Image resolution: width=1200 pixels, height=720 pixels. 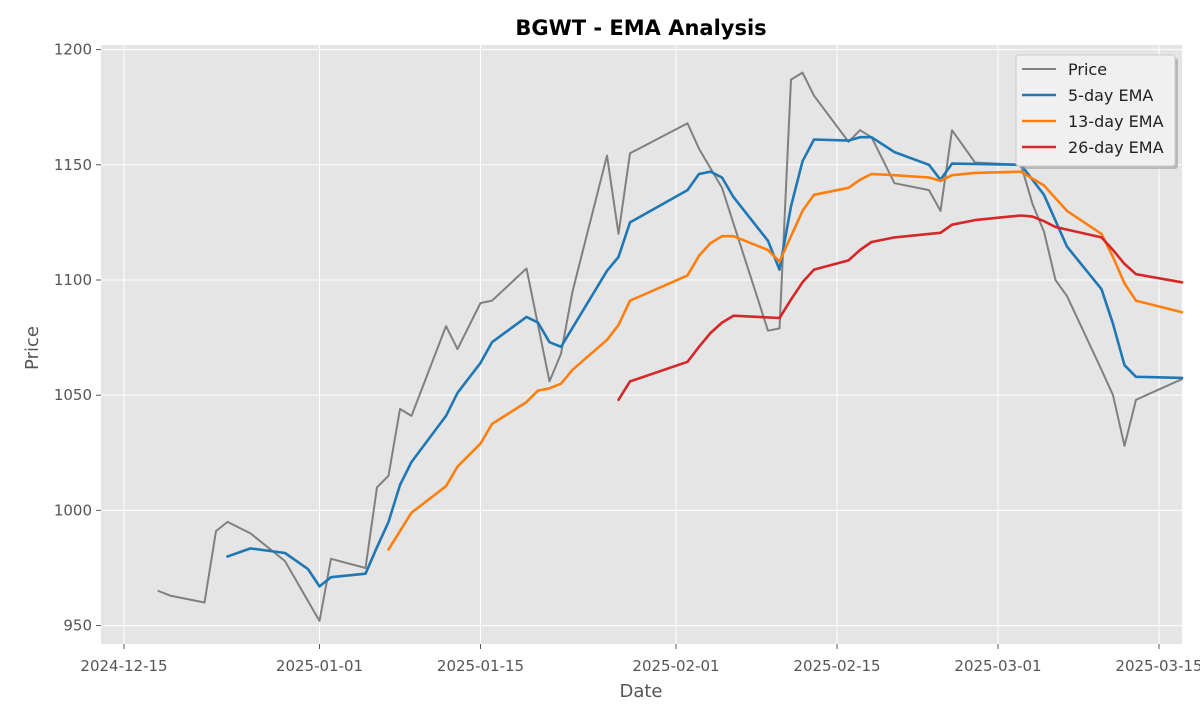 I want to click on y-tick-label: 1000, so click(x=73, y=510).